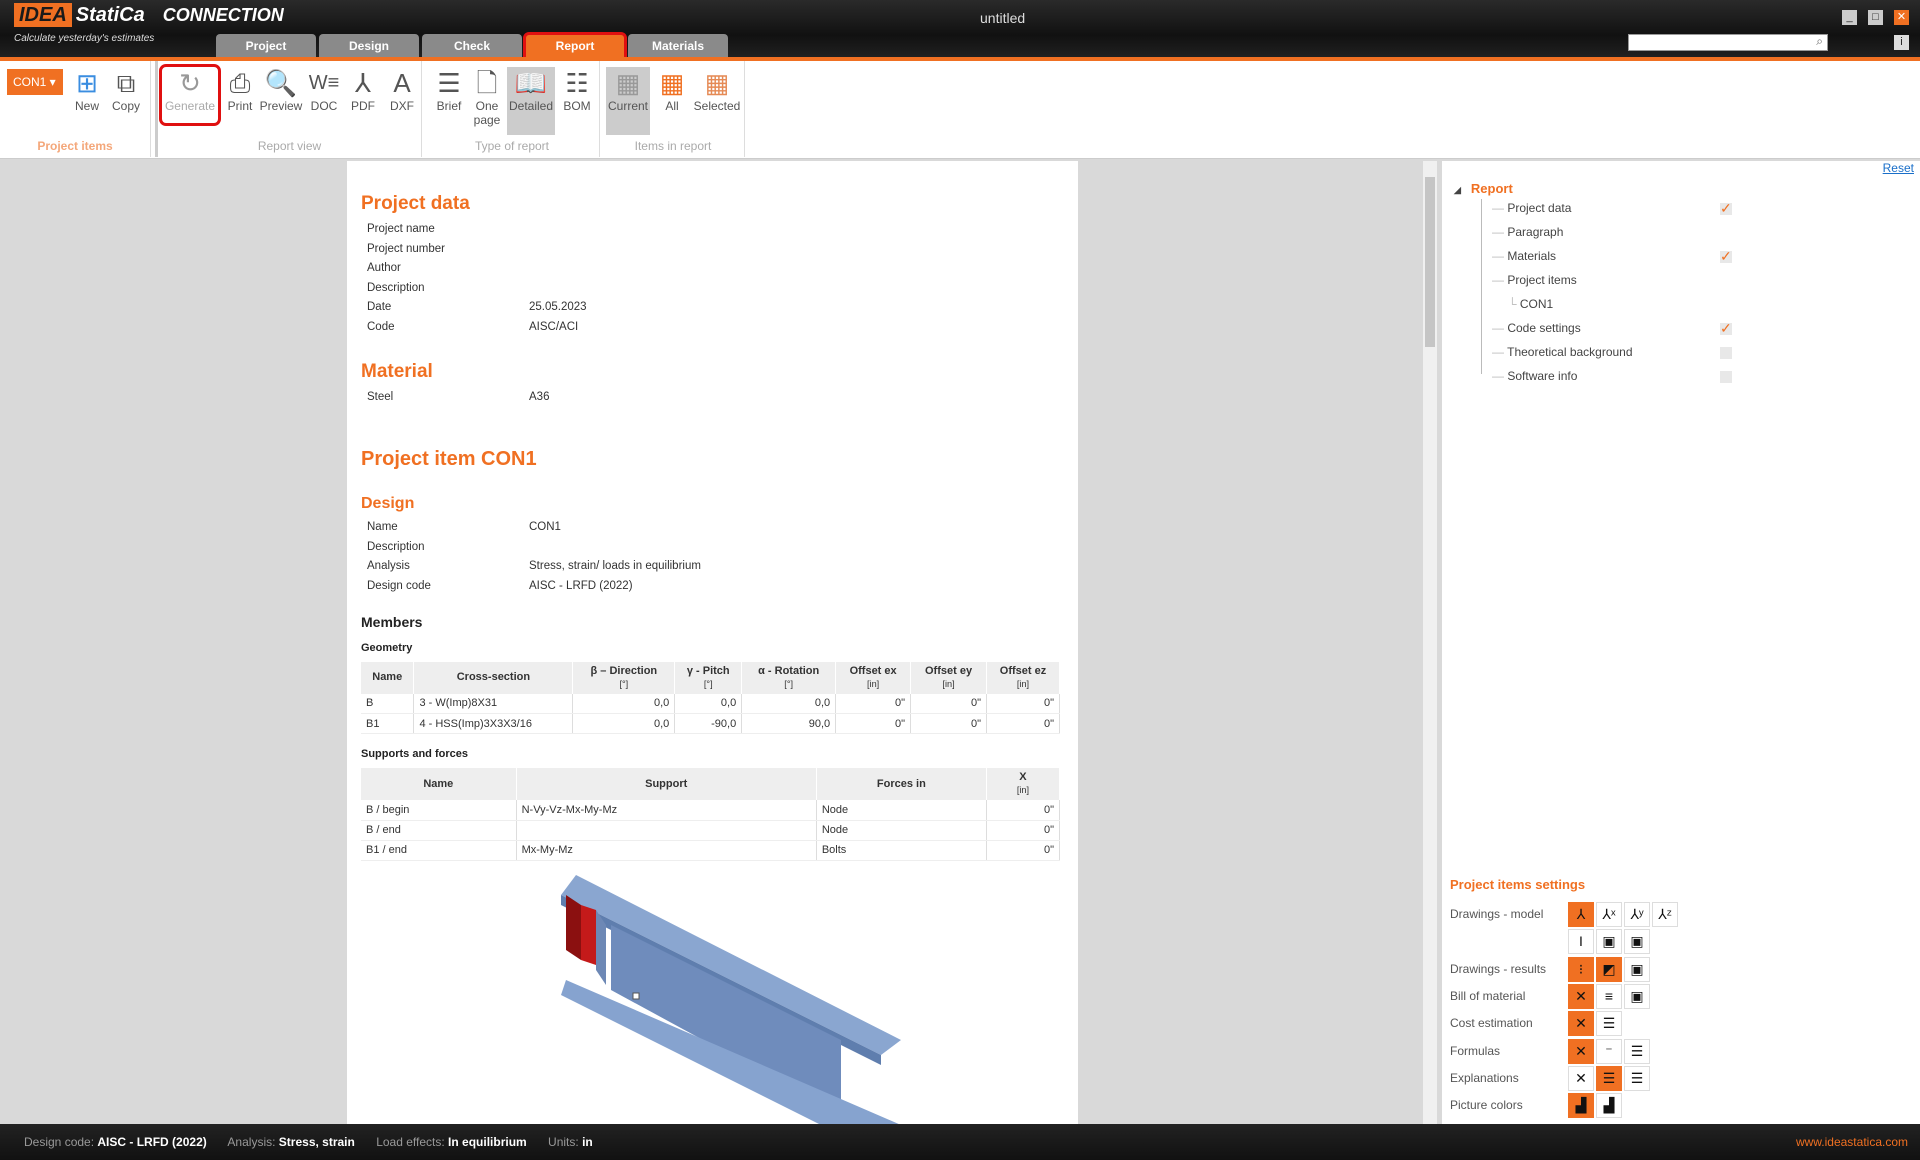 The height and width of the screenshot is (1160, 1920). I want to click on selected-button: ▦ Selected, so click(717, 90).